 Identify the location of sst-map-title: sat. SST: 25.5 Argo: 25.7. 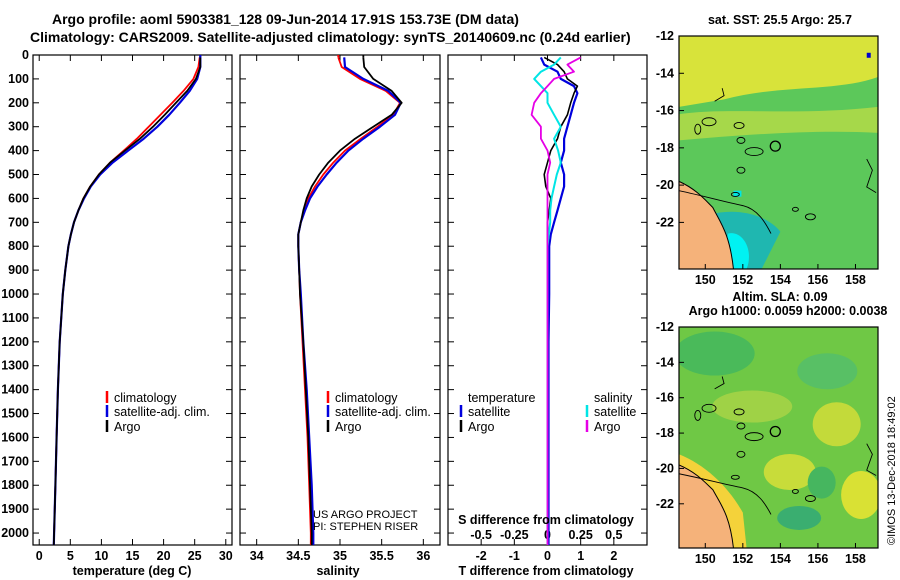
(780, 20).